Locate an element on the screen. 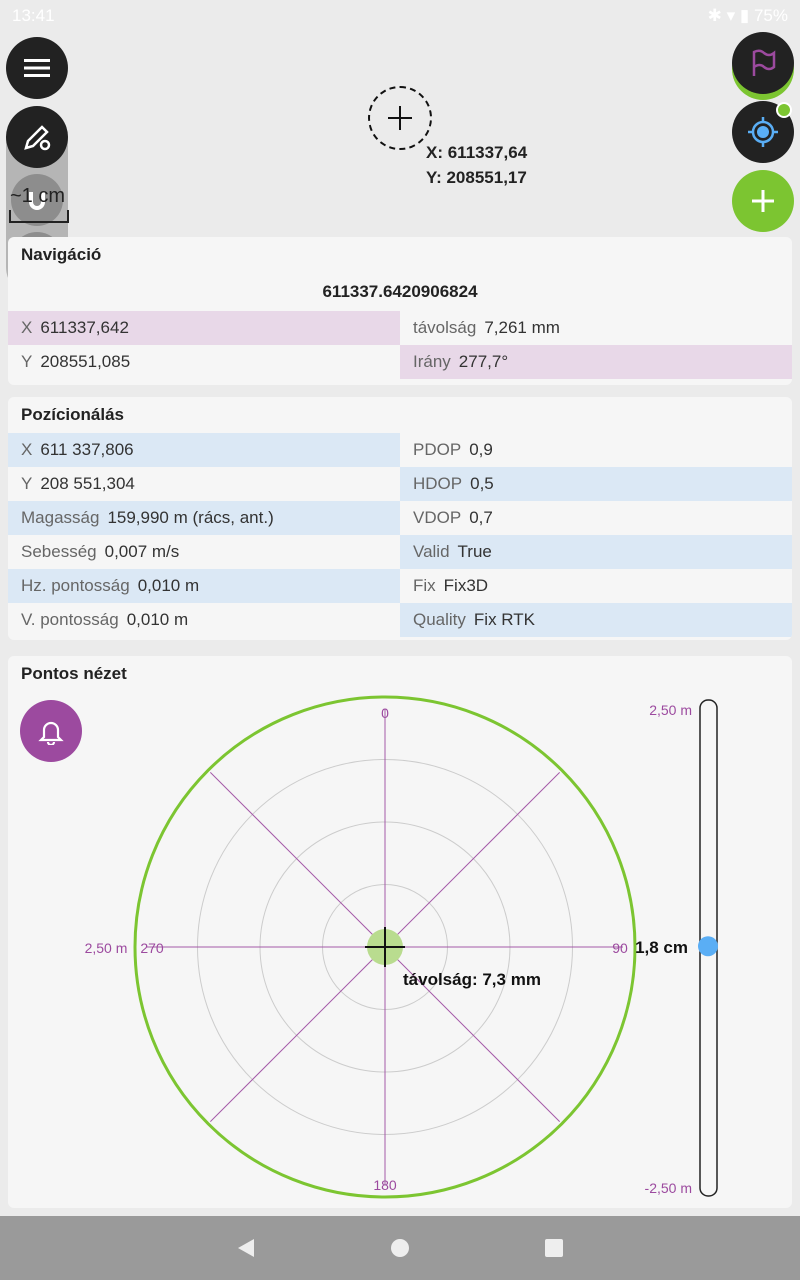 The image size is (800, 1280). table-cell: Quality Fix RTK is located at coordinates (596, 620).